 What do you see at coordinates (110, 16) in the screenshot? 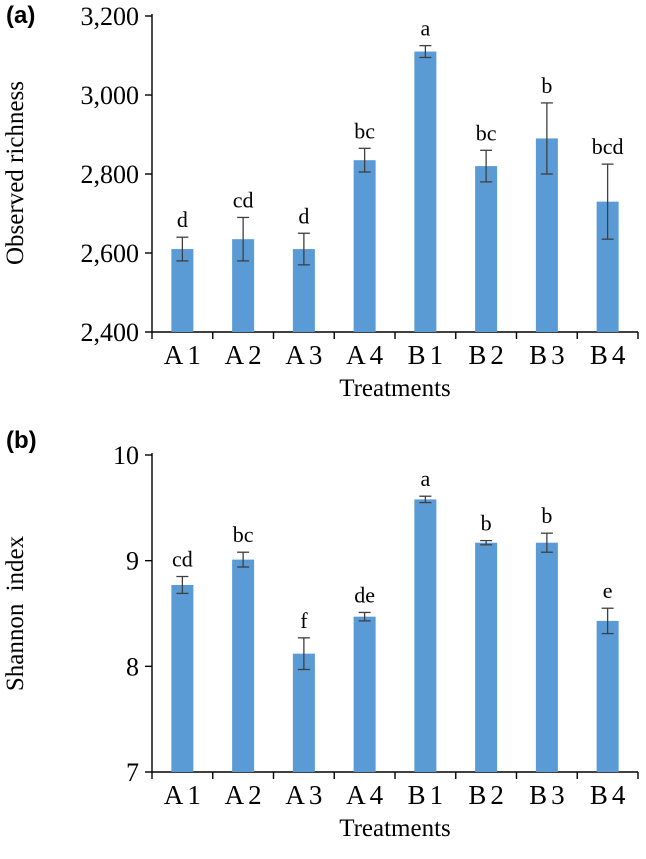
I see `y-tick-label: 3,200` at bounding box center [110, 16].